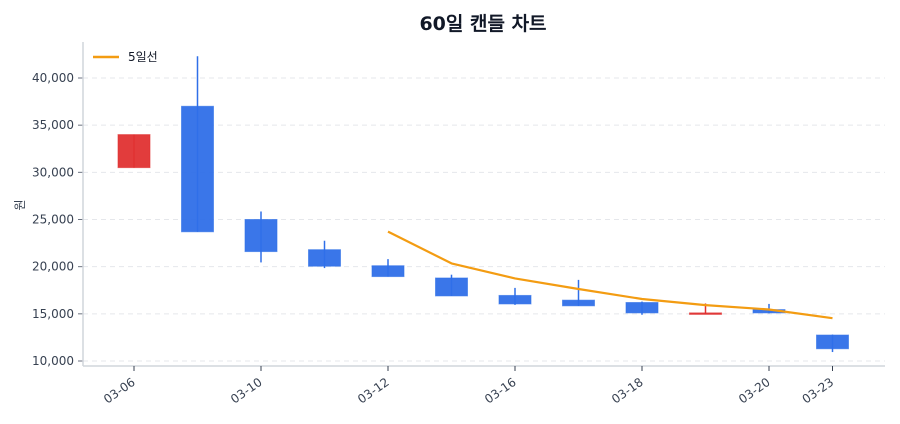 This screenshot has height=424, width=900. Describe the element at coordinates (754, 390) in the screenshot. I see `x-tick-label: 03-20` at that location.